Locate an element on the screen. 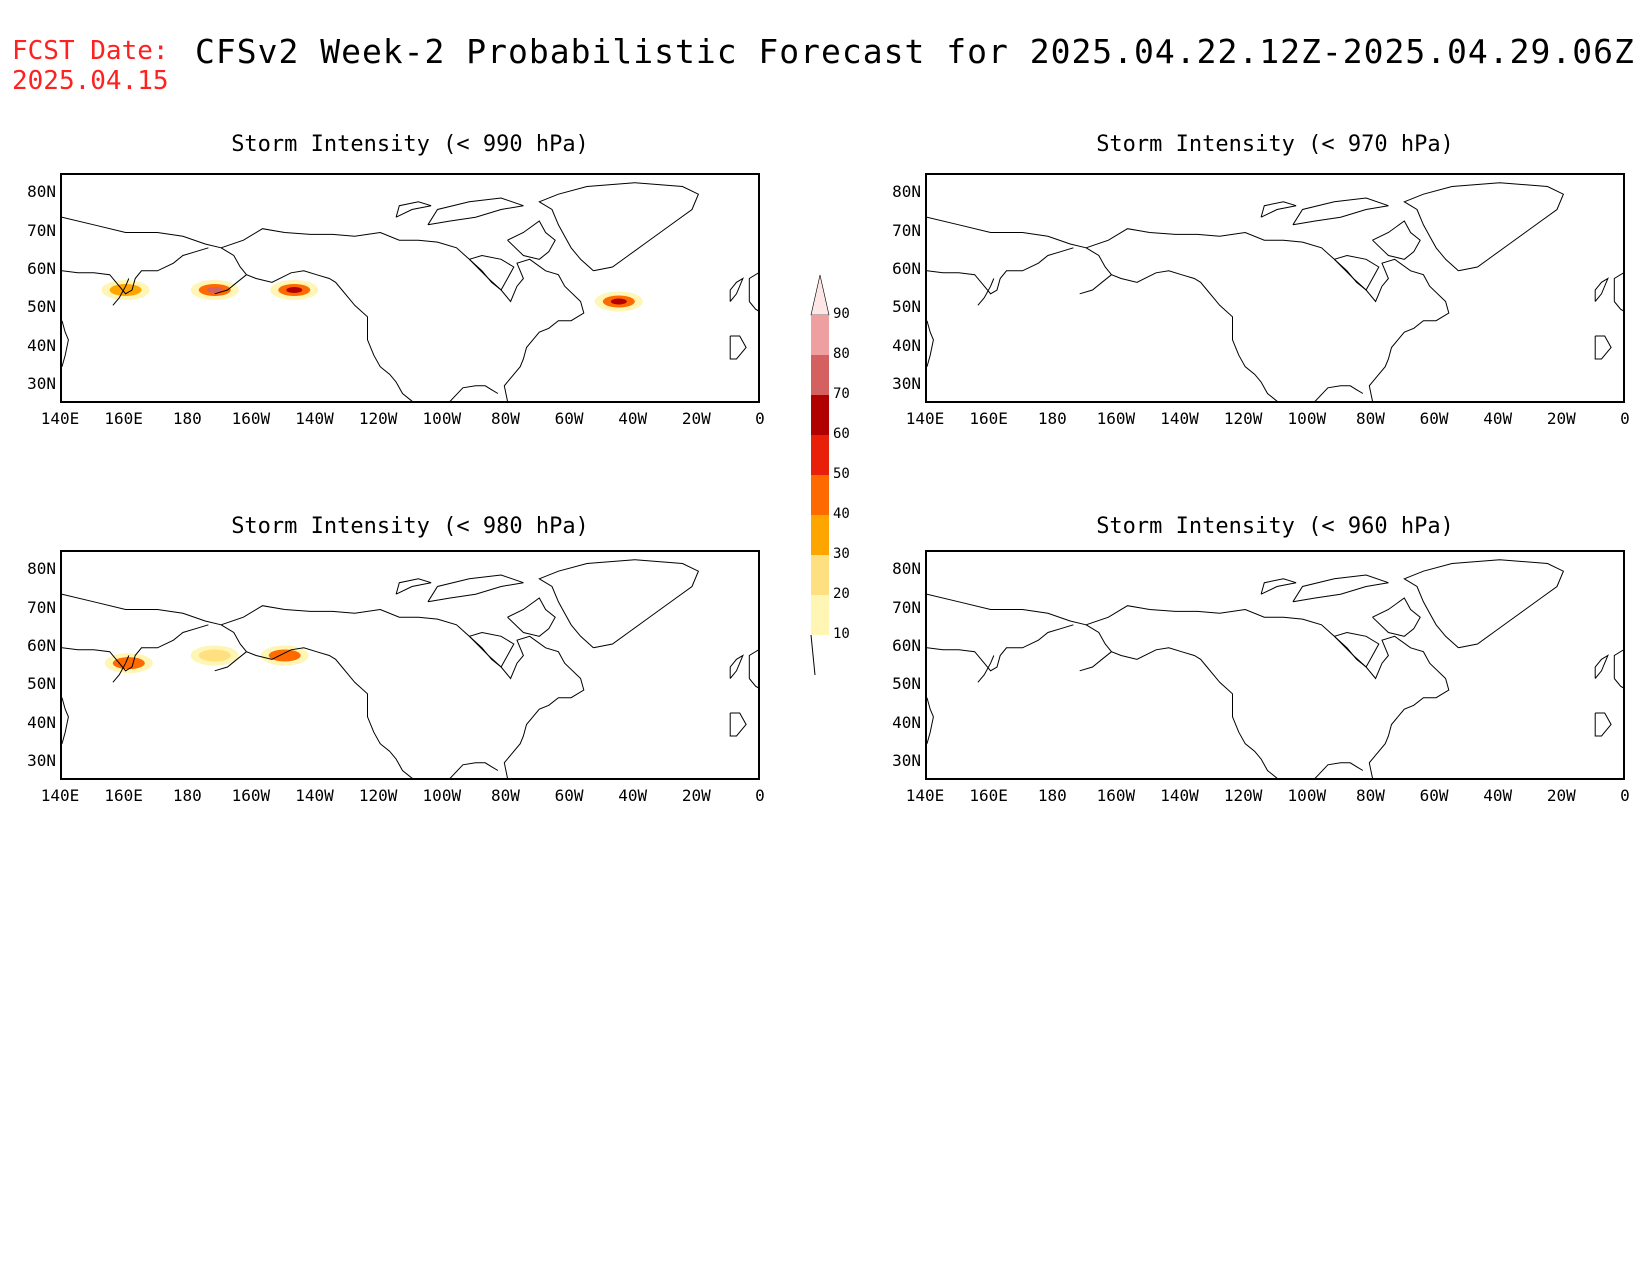 This screenshot has height=1275, width=1650. colorbar-level-label: 40 is located at coordinates (841, 514).